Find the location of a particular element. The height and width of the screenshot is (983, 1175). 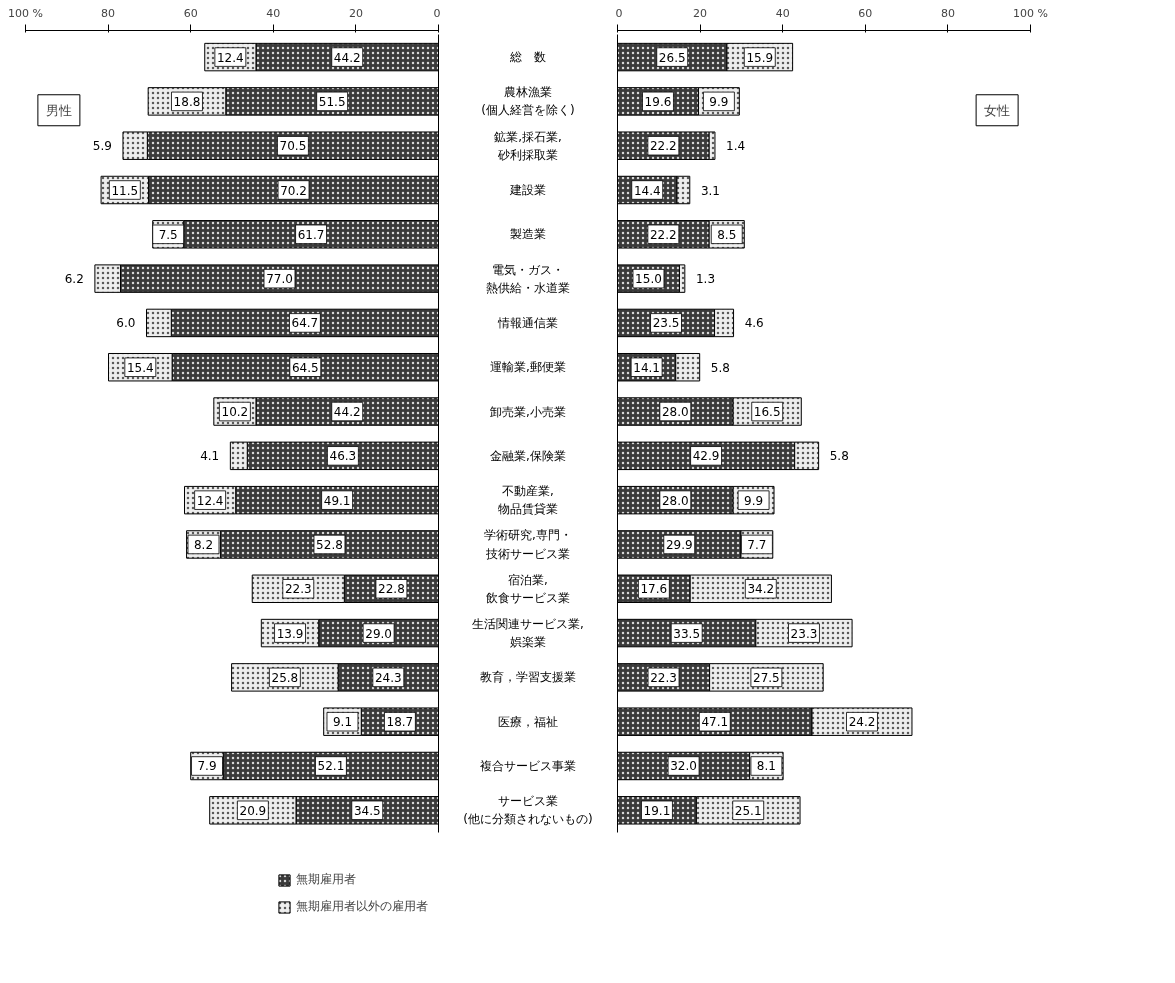

data-label: 8.5 is located at coordinates (727, 234).